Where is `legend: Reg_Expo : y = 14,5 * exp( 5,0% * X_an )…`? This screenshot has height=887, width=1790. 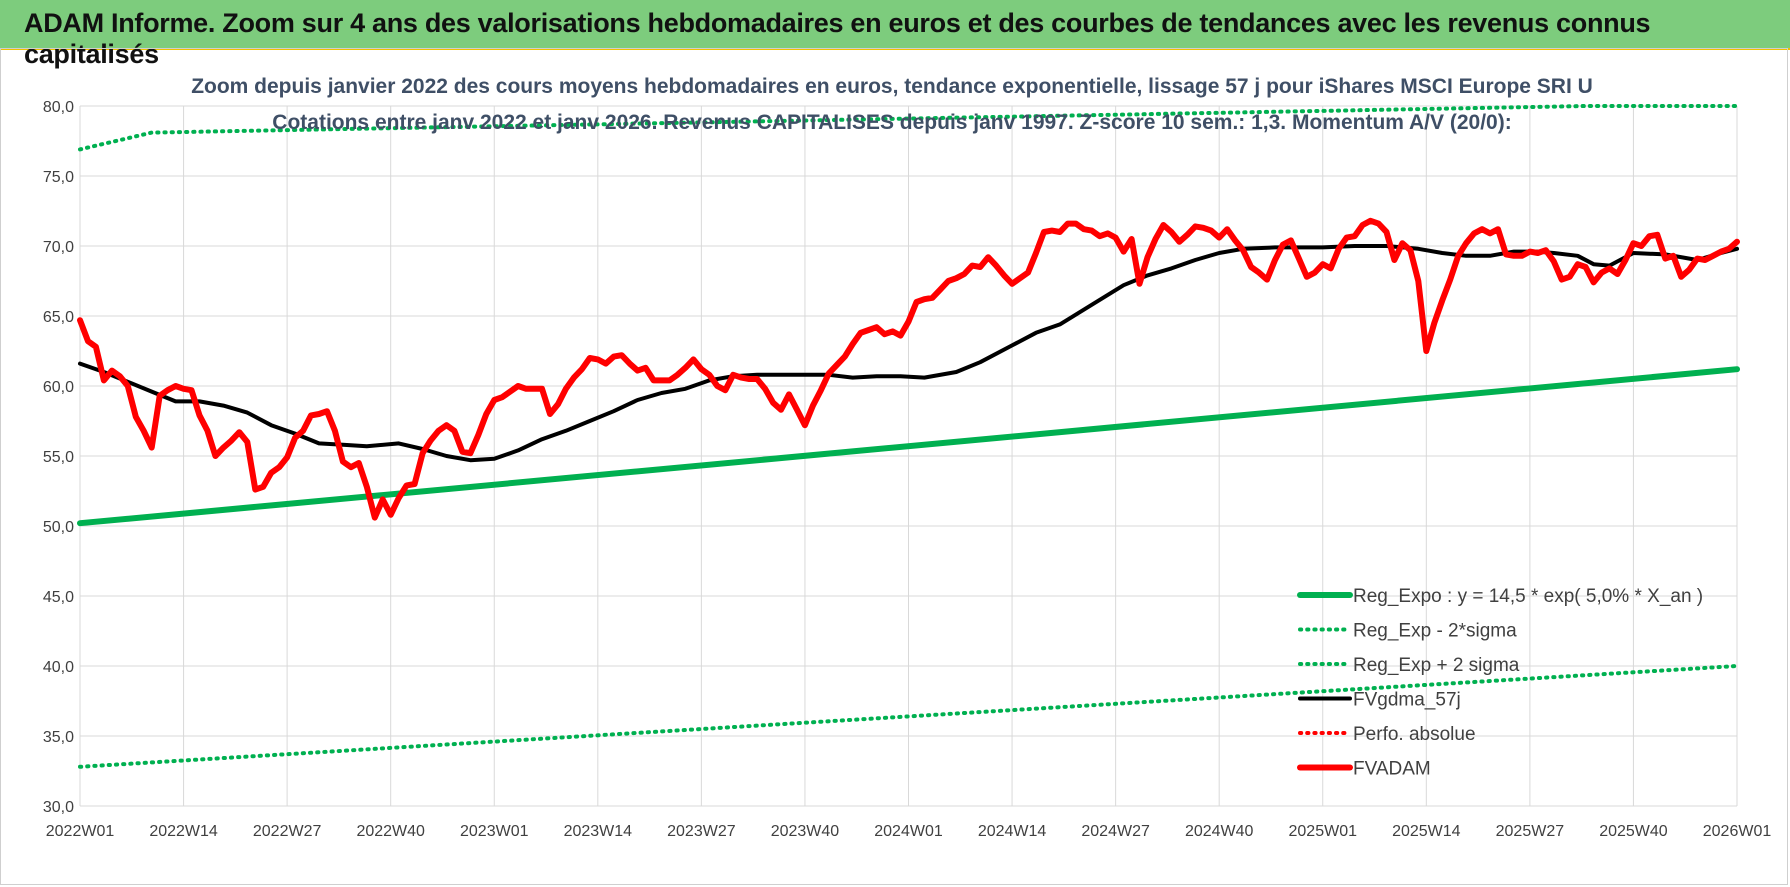
legend: Reg_Expo : y = 14,5 * exp( 5,0% * X_an )… is located at coordinates (1500, 683).